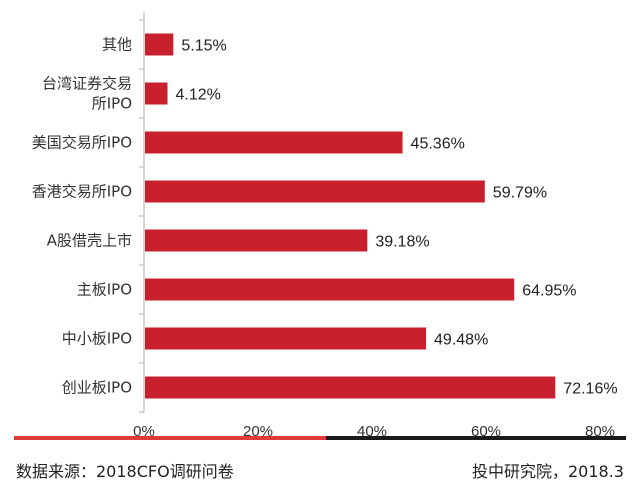  I want to click on x-tick-label: 60%, so click(486, 431).